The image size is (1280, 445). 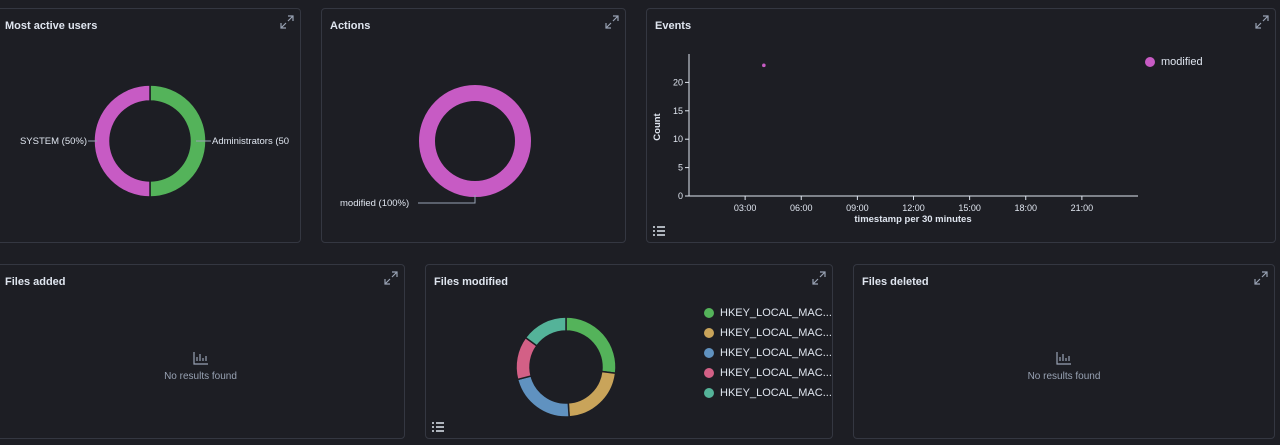 I want to click on y-axis-label: Count, so click(x=657, y=126).